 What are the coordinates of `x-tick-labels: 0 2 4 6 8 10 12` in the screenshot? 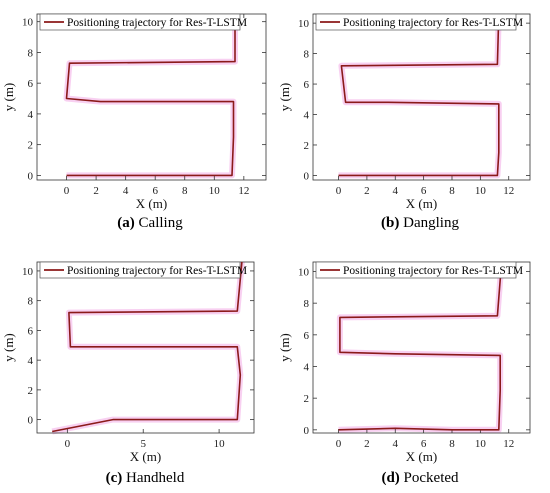 It's located at (156, 105).